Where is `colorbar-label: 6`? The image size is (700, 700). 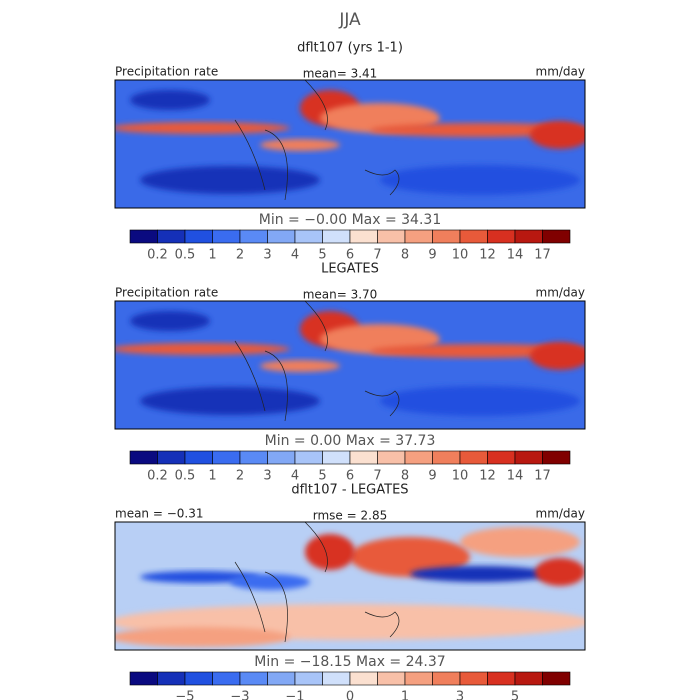
colorbar-label: 6 is located at coordinates (350, 255).